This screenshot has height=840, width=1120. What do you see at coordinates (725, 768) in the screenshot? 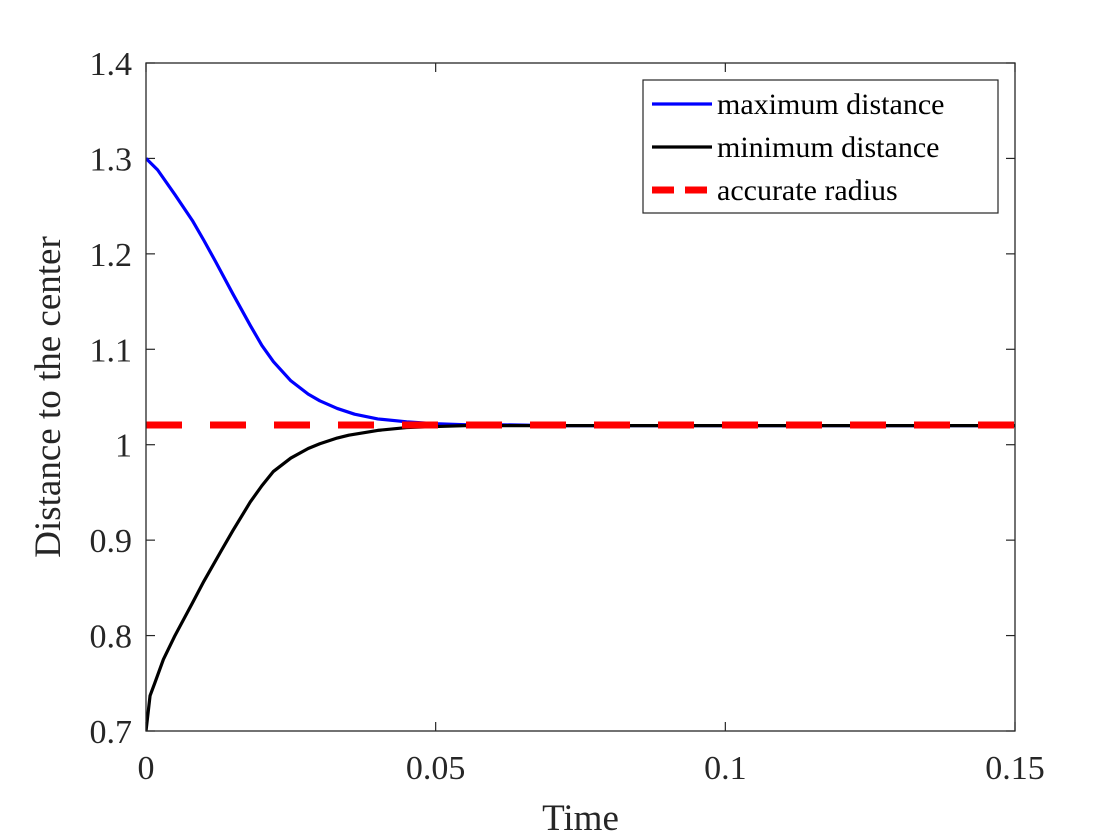
I see `x-tick-label: 0.1` at bounding box center [725, 768].